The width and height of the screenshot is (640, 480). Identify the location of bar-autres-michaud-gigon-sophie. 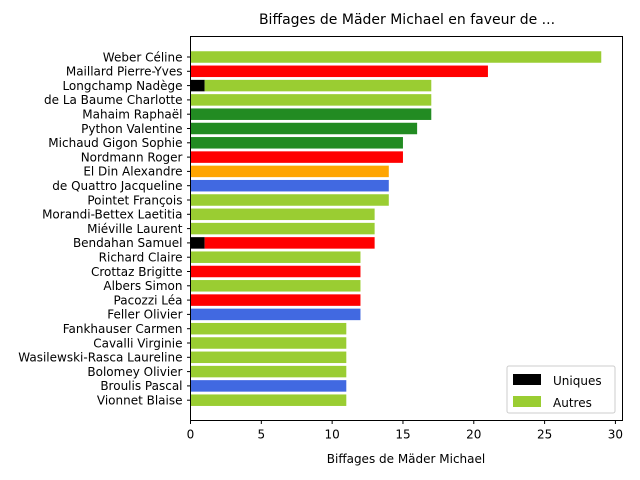
(296, 143).